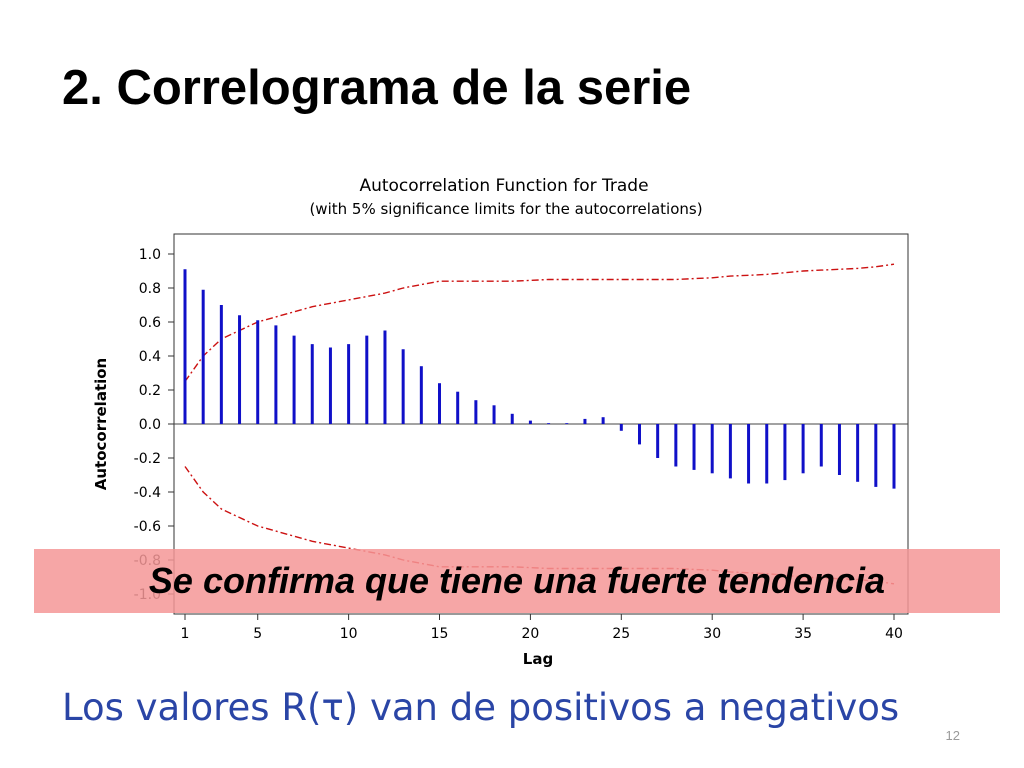  Describe the element at coordinates (503, 186) in the screenshot. I see `chart-title: Autocorrelation Function for Trade` at that location.